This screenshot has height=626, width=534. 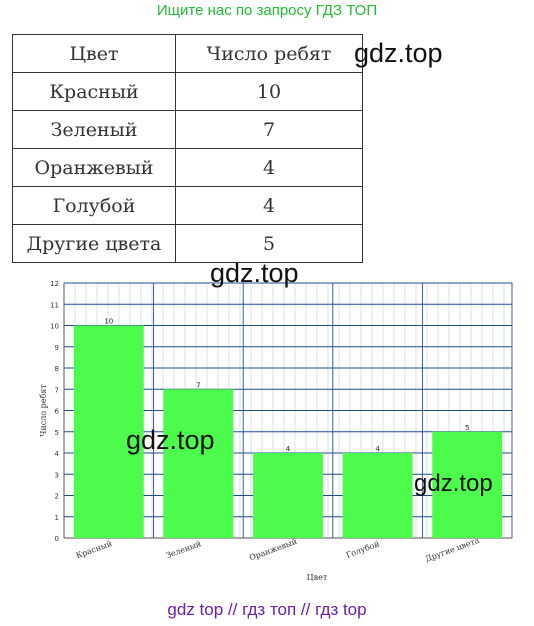 I want to click on y-tick-label: 2, so click(x=57, y=497).